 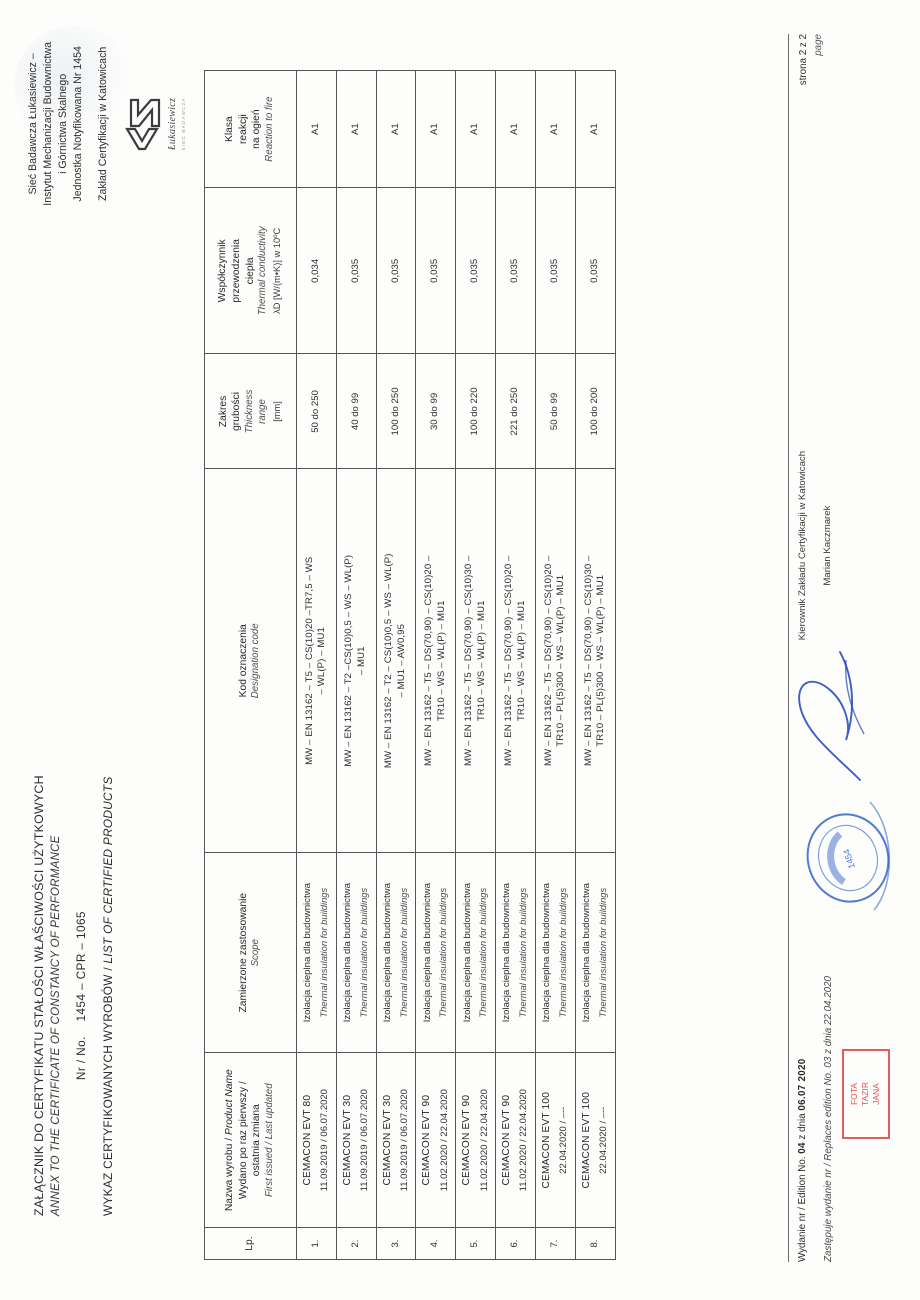 I want to click on cell-lp: 7., so click(x=555, y=1243).